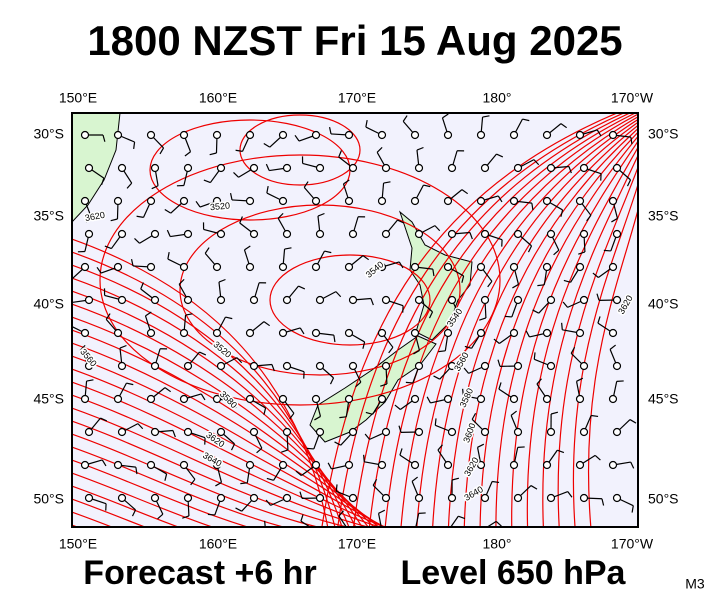 Image resolution: width=711 pixels, height=600 pixels. I want to click on lon-label-top: 180°, so click(497, 98).